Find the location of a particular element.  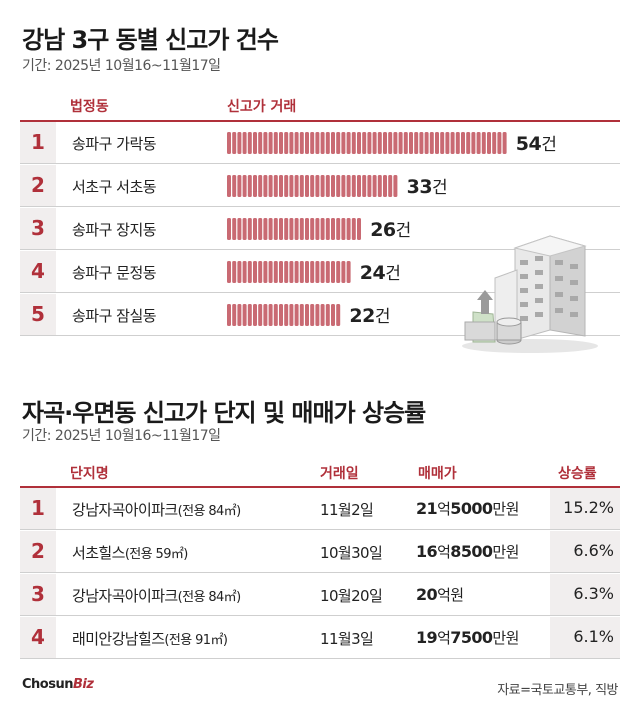

deal-price: 20억원 is located at coordinates (440, 594).